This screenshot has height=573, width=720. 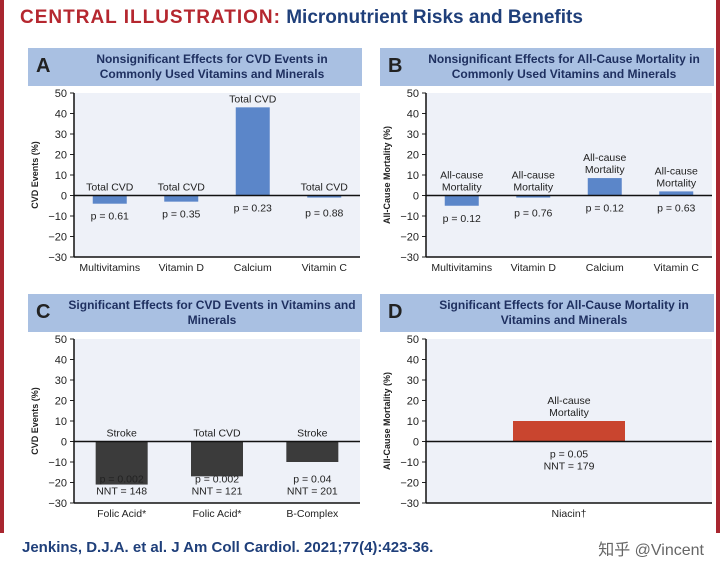 What do you see at coordinates (181, 215) in the screenshot?
I see `stat-label: p = 0.35` at bounding box center [181, 215].